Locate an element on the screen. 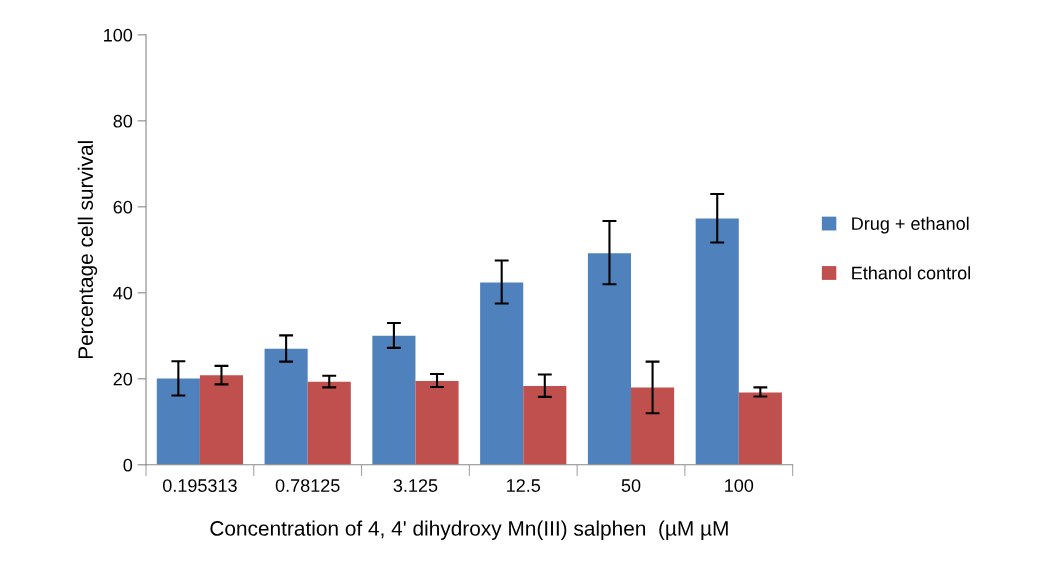 The height and width of the screenshot is (581, 1043). x-tick-label: 12.5 is located at coordinates (524, 485).